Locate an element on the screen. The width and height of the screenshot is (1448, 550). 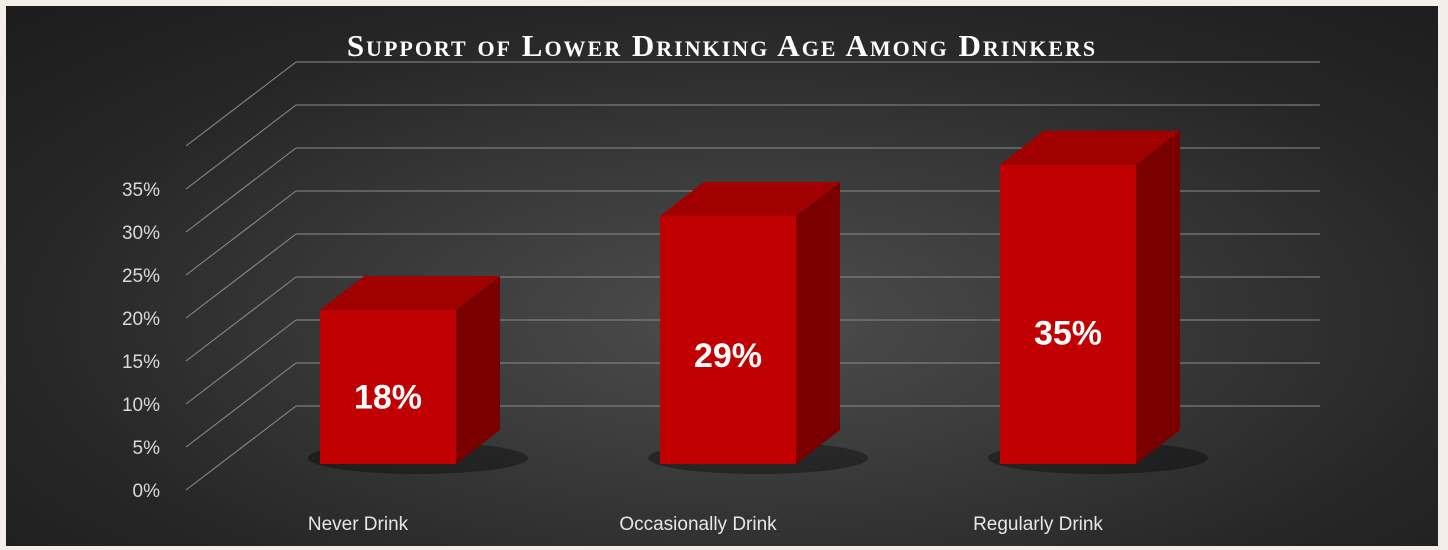
data-label: 35% is located at coordinates (1068, 333).